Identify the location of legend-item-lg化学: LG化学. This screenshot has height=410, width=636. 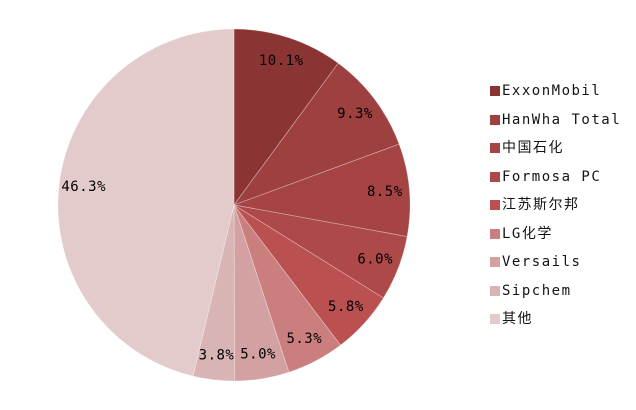
(555, 234).